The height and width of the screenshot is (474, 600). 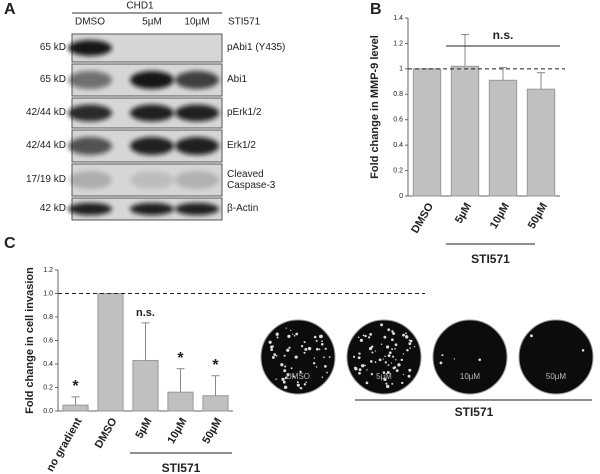 I want to click on y-tick-label: 0.6, so click(x=48, y=340).